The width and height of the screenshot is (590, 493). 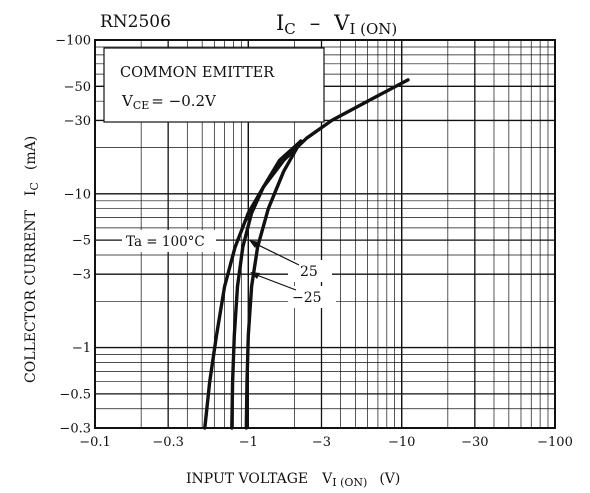 I want to click on x-tick-label: −3, so click(x=321, y=442).